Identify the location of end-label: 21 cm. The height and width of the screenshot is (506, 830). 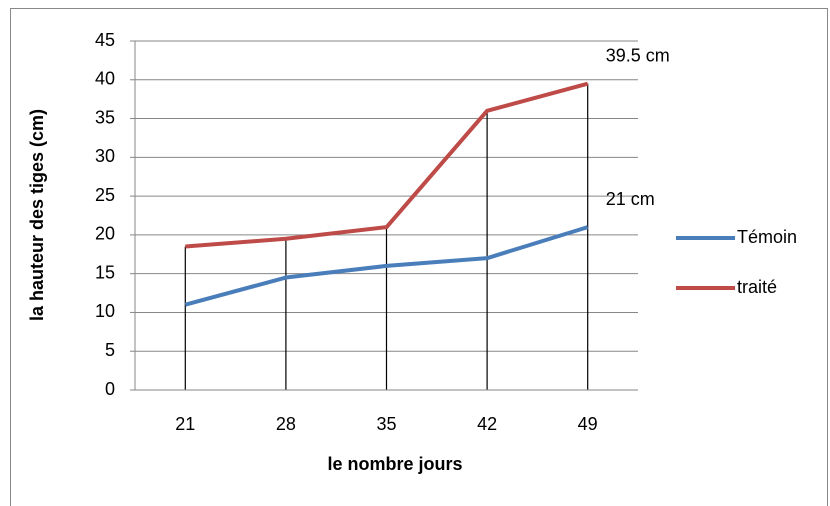
(630, 199).